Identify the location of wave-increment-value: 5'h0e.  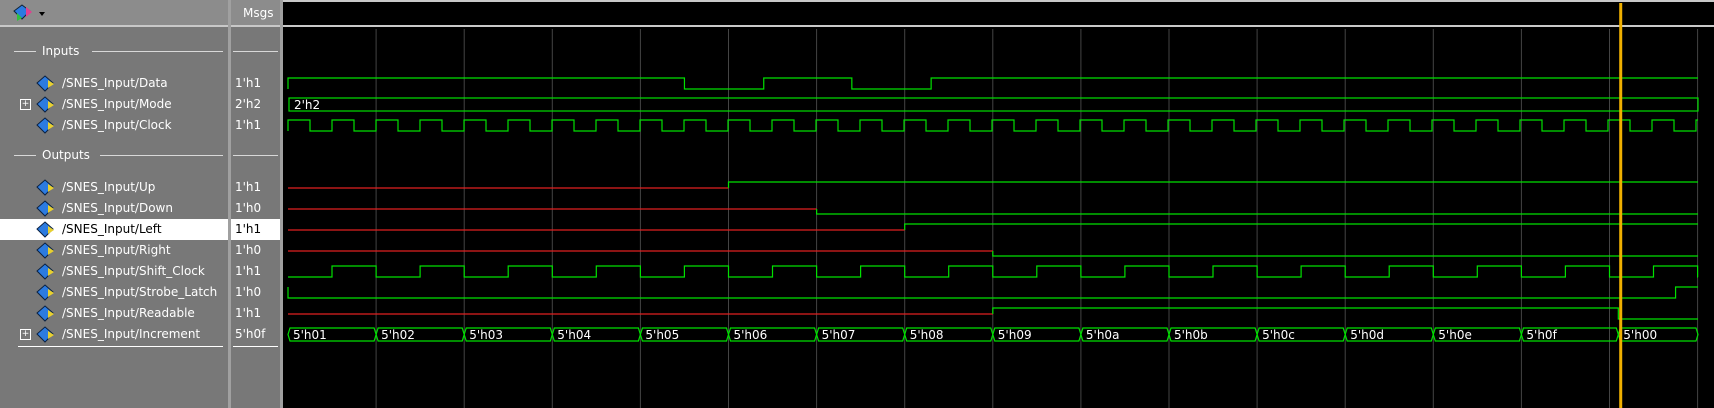
(1455, 335).